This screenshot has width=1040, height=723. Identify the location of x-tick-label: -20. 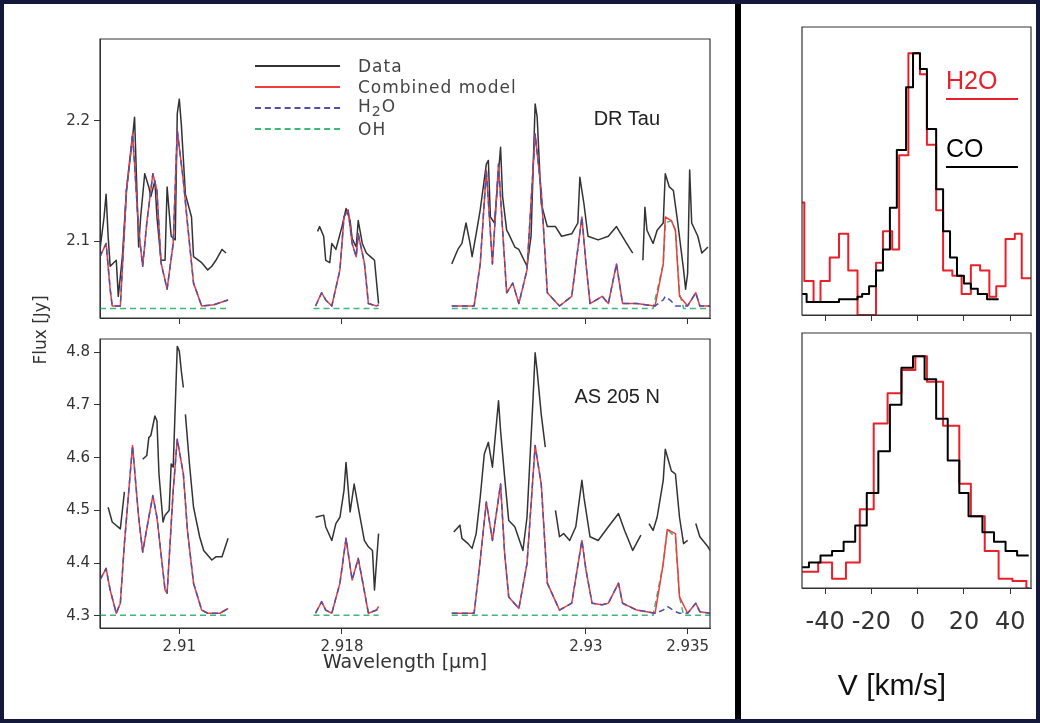
(871, 620).